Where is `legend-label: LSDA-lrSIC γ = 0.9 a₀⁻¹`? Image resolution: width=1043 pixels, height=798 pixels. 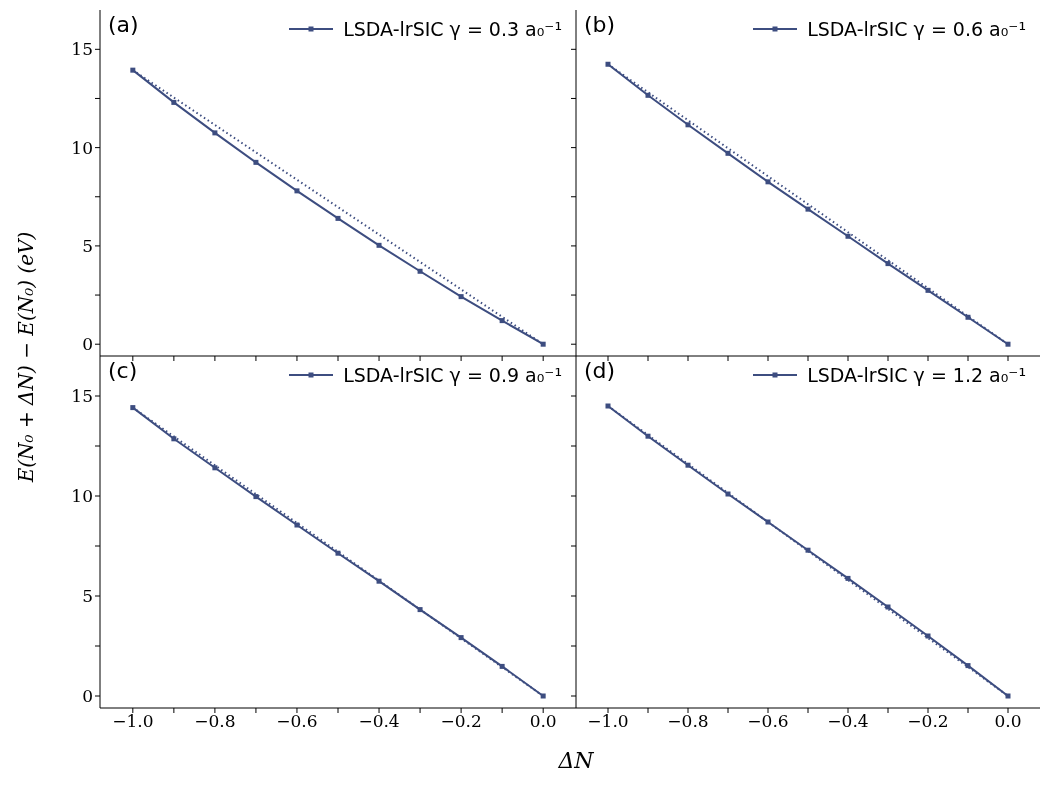 legend-label: LSDA-lrSIC γ = 0.9 a₀⁻¹ is located at coordinates (452, 375).